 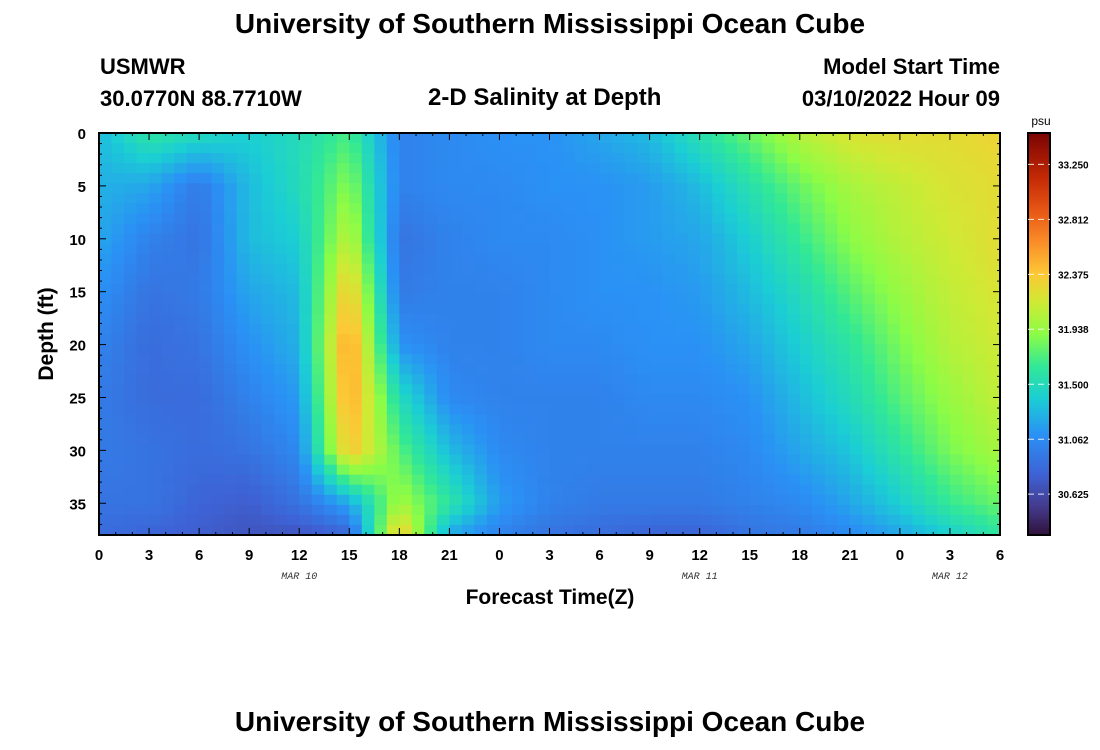 I want to click on y-tick-label: 0, so click(x=82, y=134).